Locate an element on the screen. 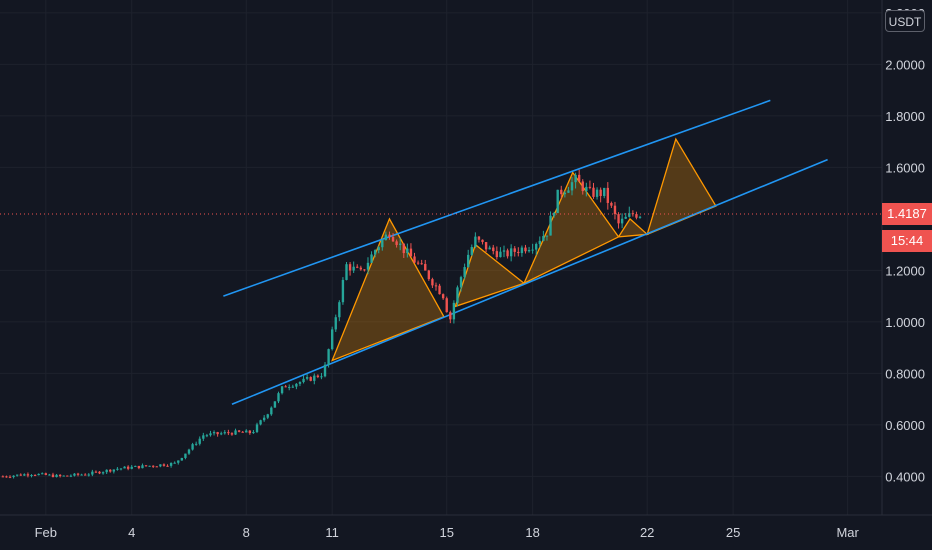 This screenshot has width=932, height=550. current-price-badge: 1.4187 is located at coordinates (907, 214).